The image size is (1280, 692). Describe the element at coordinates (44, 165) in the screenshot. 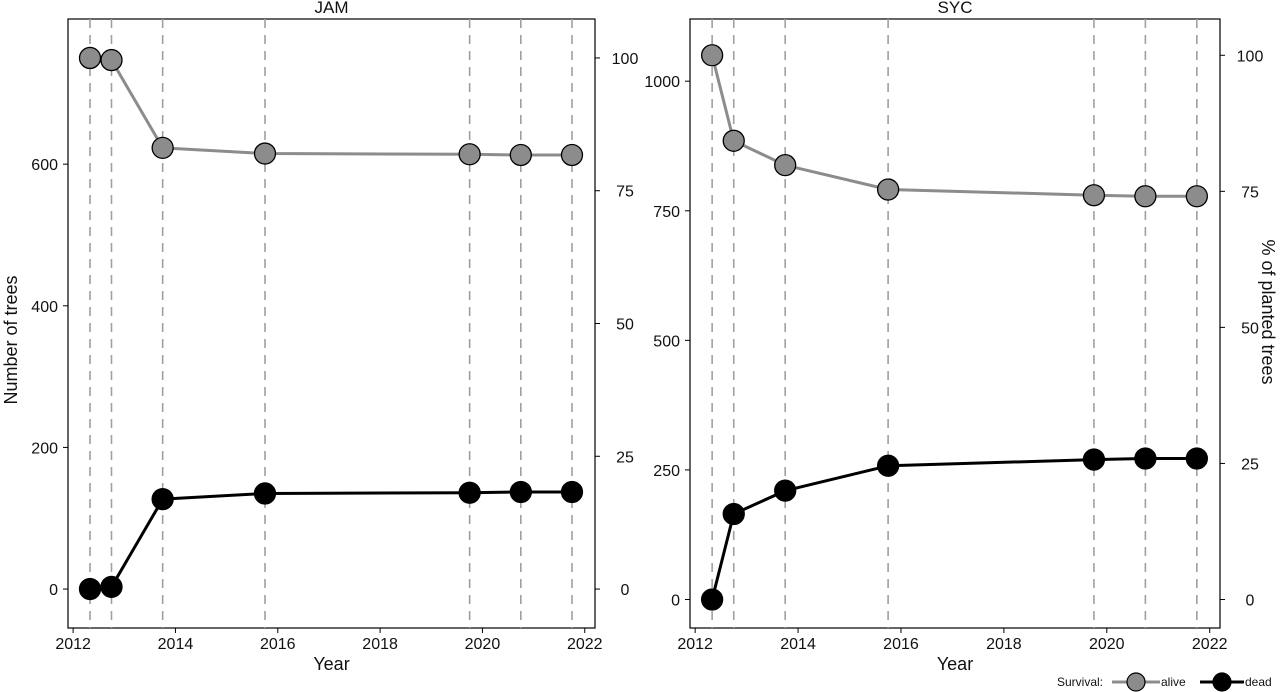

I see `y-tick-label: 600` at that location.